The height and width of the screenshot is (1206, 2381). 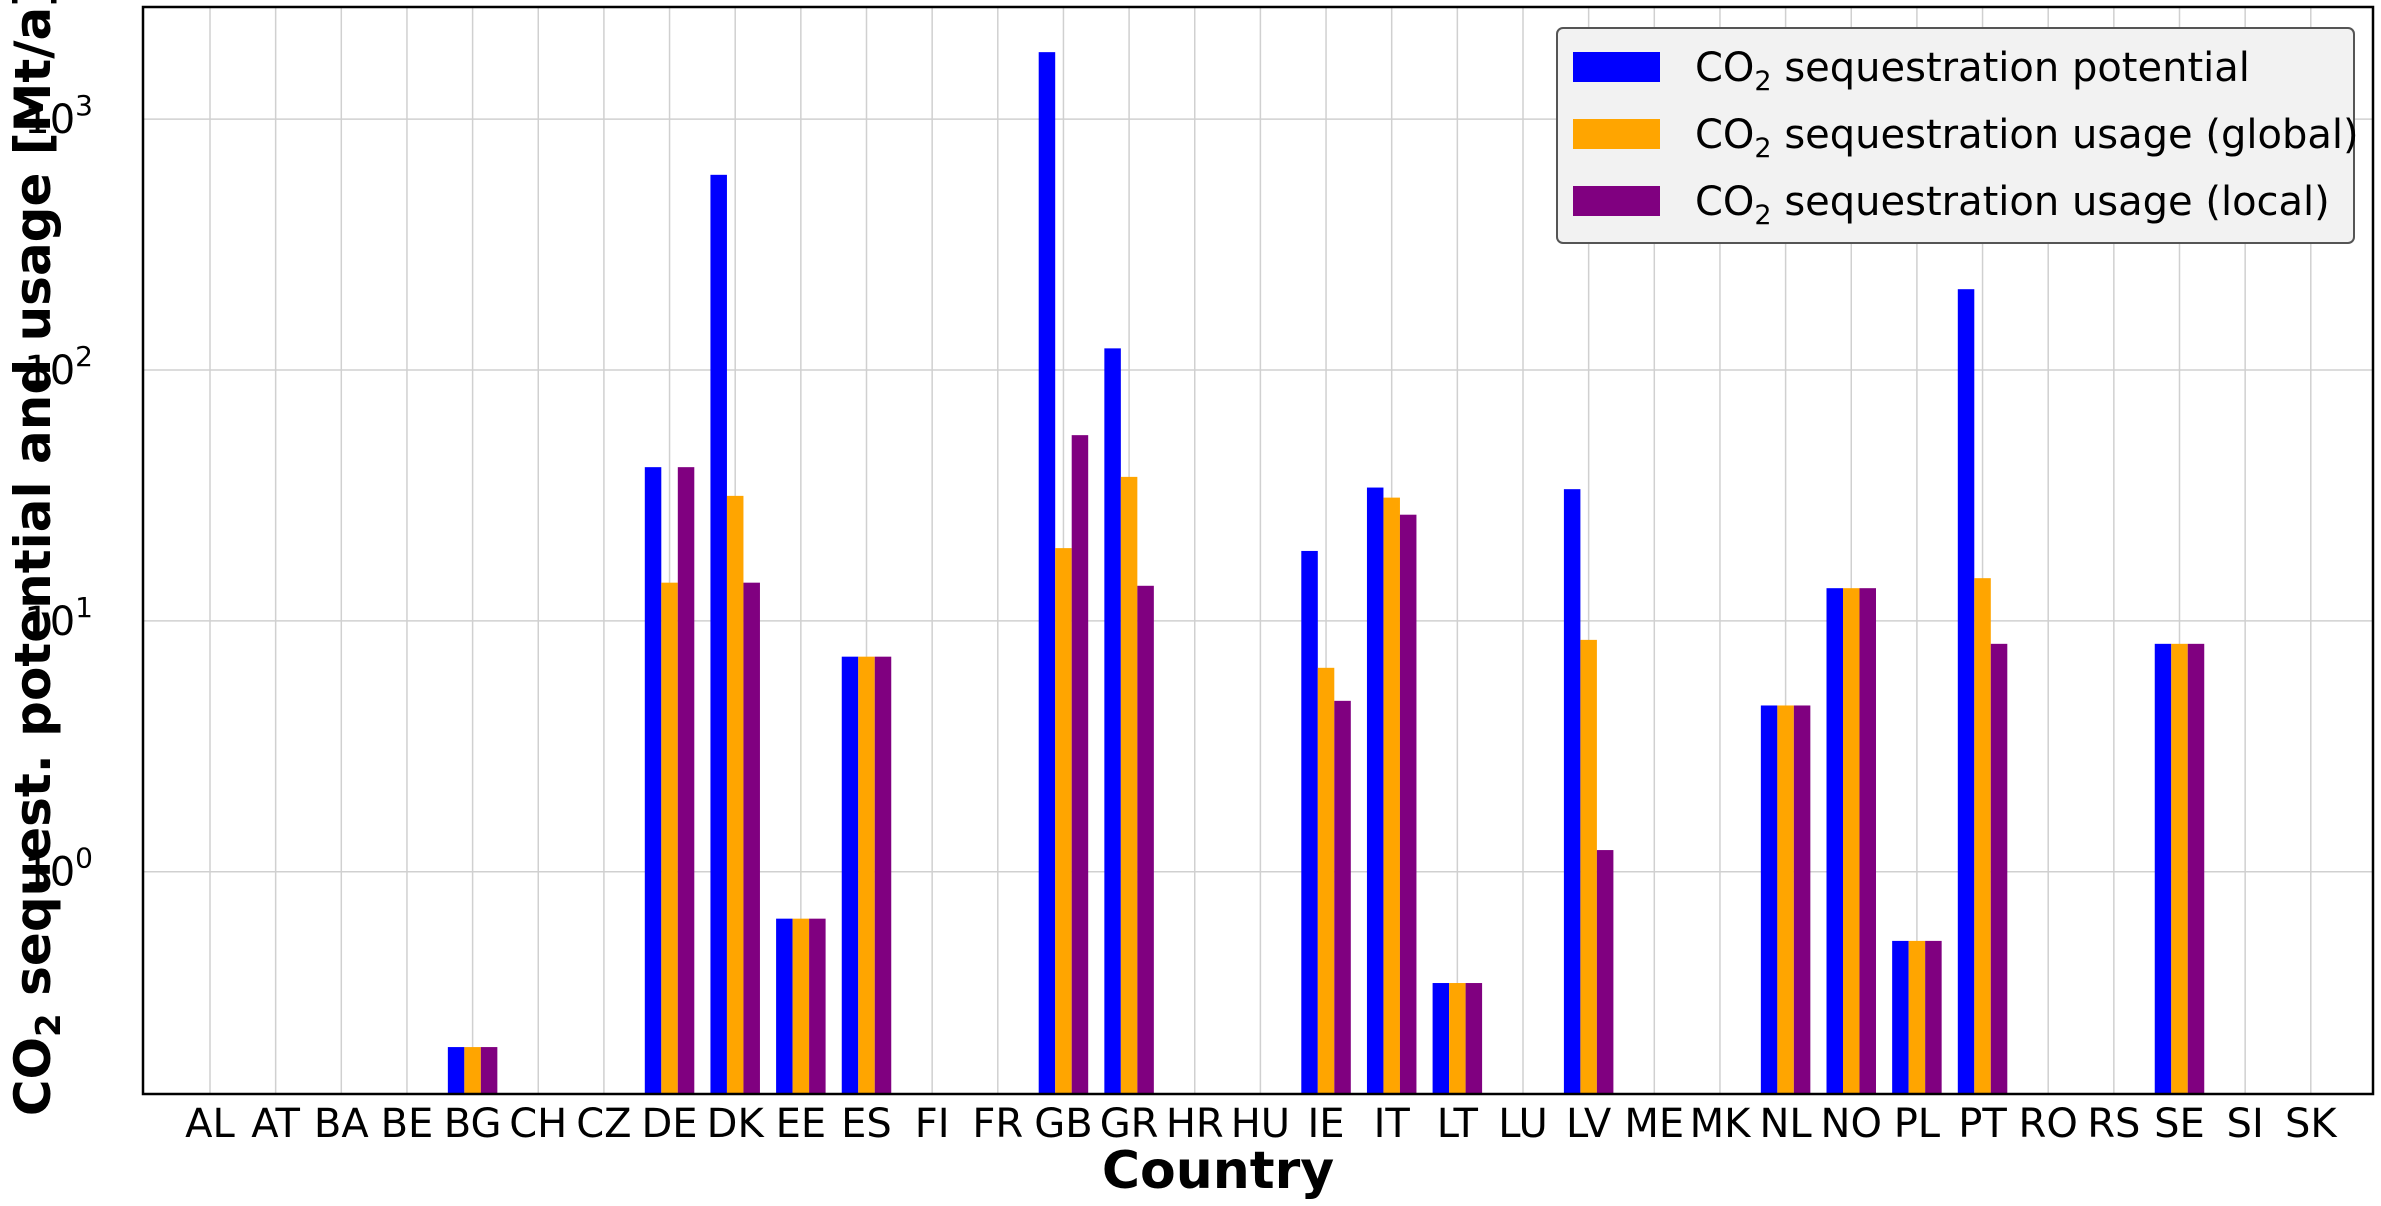 I want to click on x-tick-label: ME, so click(x=1654, y=1124).